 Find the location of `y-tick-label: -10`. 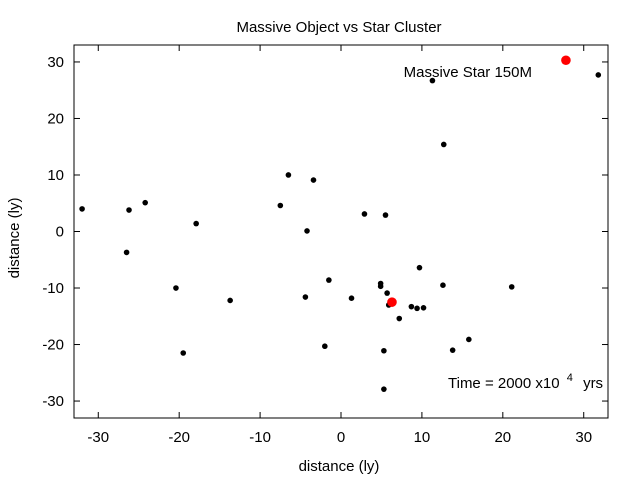

y-tick-label: -10 is located at coordinates (53, 288).